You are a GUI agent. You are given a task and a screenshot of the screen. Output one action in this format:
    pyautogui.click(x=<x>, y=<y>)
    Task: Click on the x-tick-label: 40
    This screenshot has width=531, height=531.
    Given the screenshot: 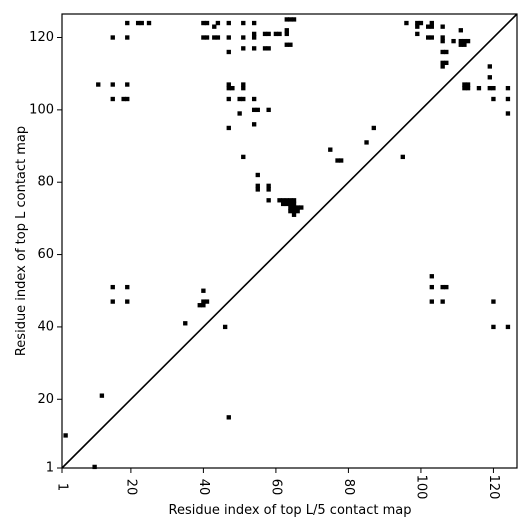 What is the action you would take?
    pyautogui.click(x=203, y=487)
    